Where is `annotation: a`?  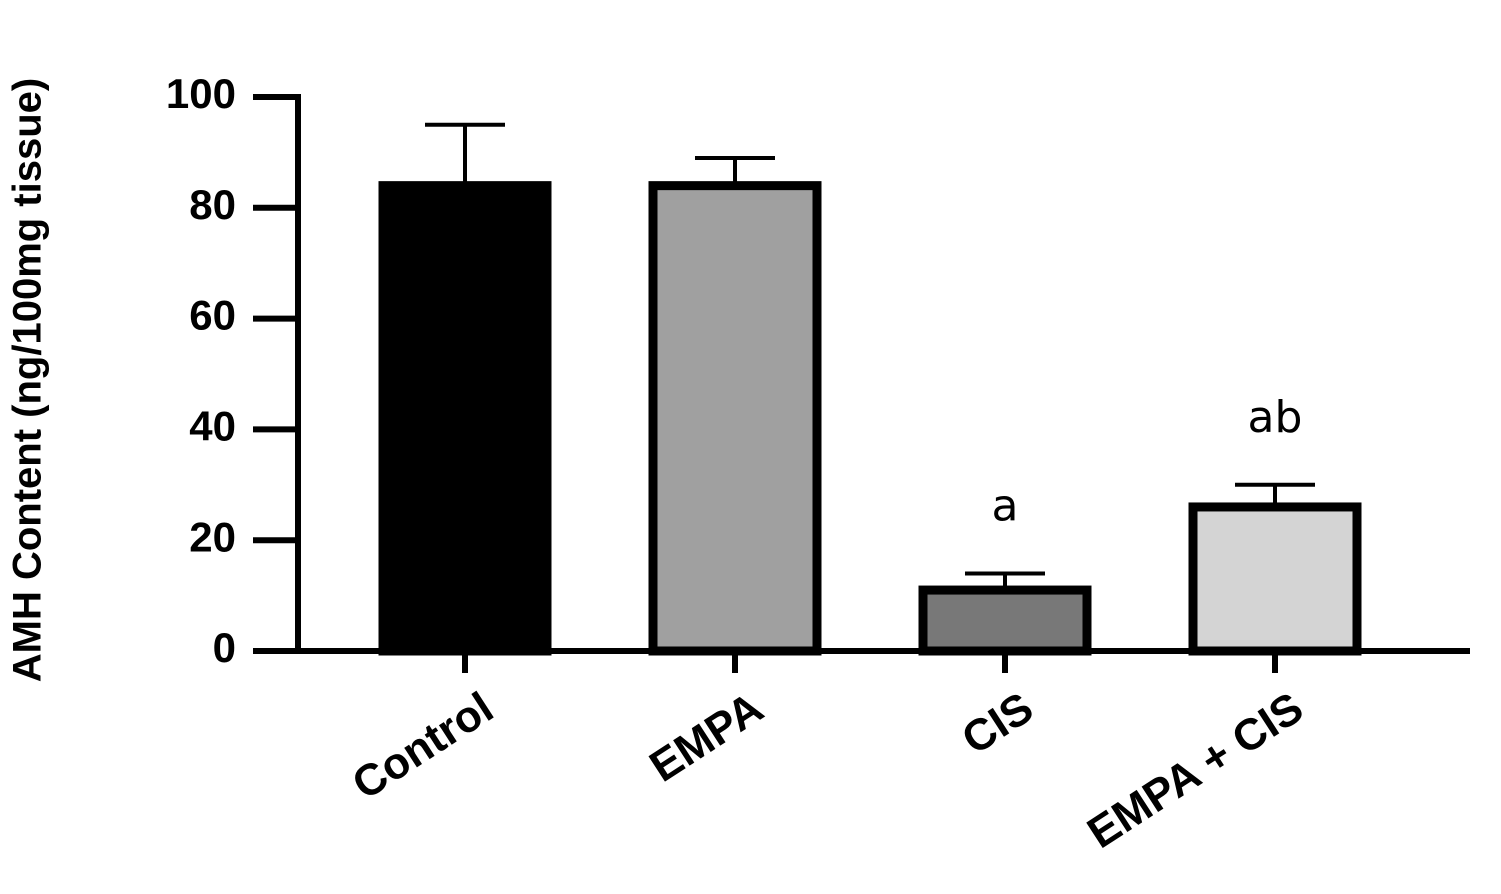
annotation: a is located at coordinates (1005, 505).